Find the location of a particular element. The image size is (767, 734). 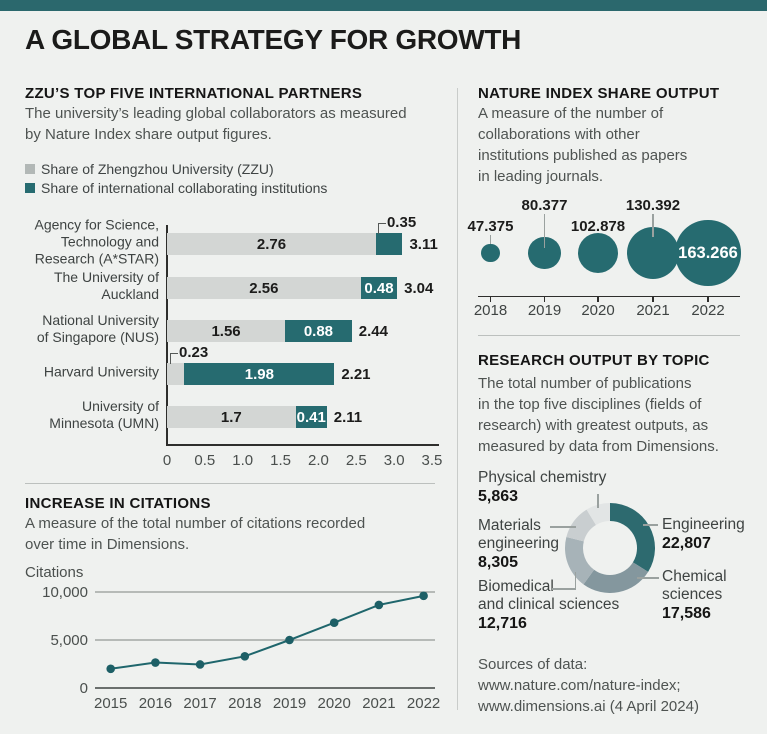

citations-line is located at coordinates (267, 632).